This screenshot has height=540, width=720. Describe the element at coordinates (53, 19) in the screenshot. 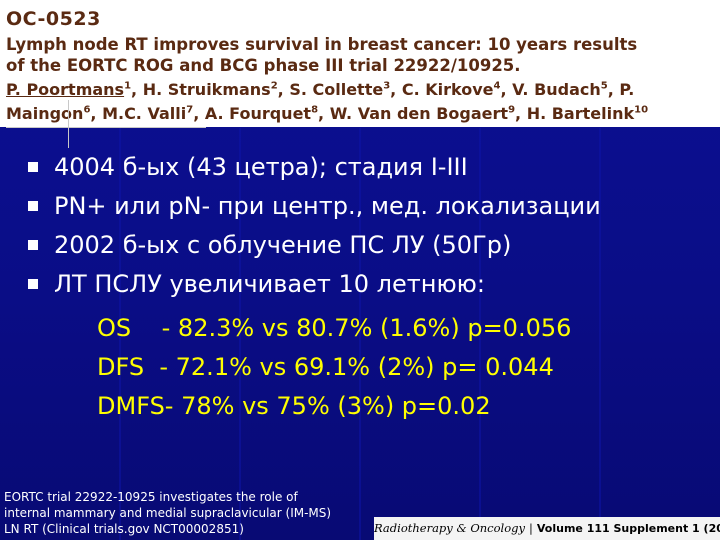

I see `abstract-code: OC-0523` at that location.